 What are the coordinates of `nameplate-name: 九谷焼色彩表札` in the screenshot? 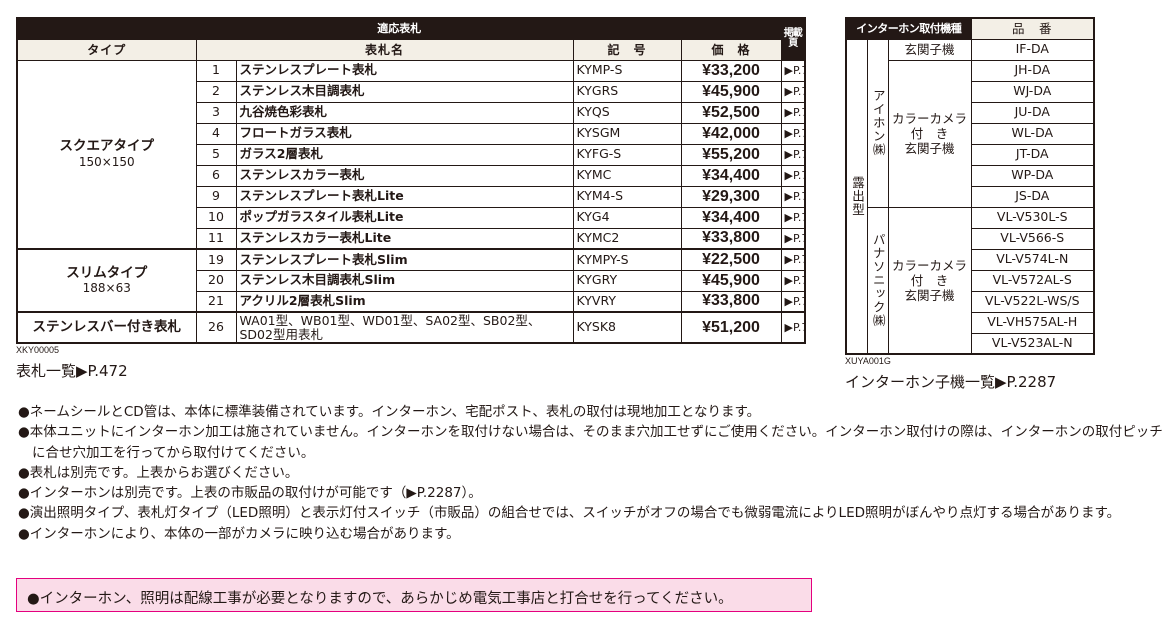 It's located at (404, 112).